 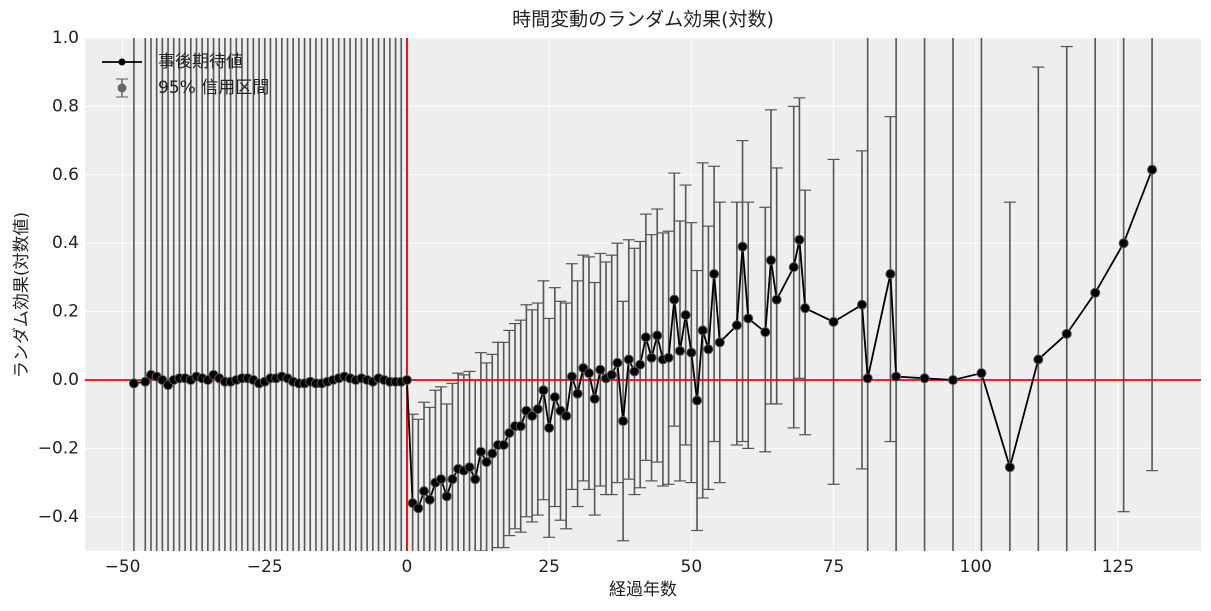 What do you see at coordinates (265, 567) in the screenshot?
I see `x-tick-label: −25` at bounding box center [265, 567].